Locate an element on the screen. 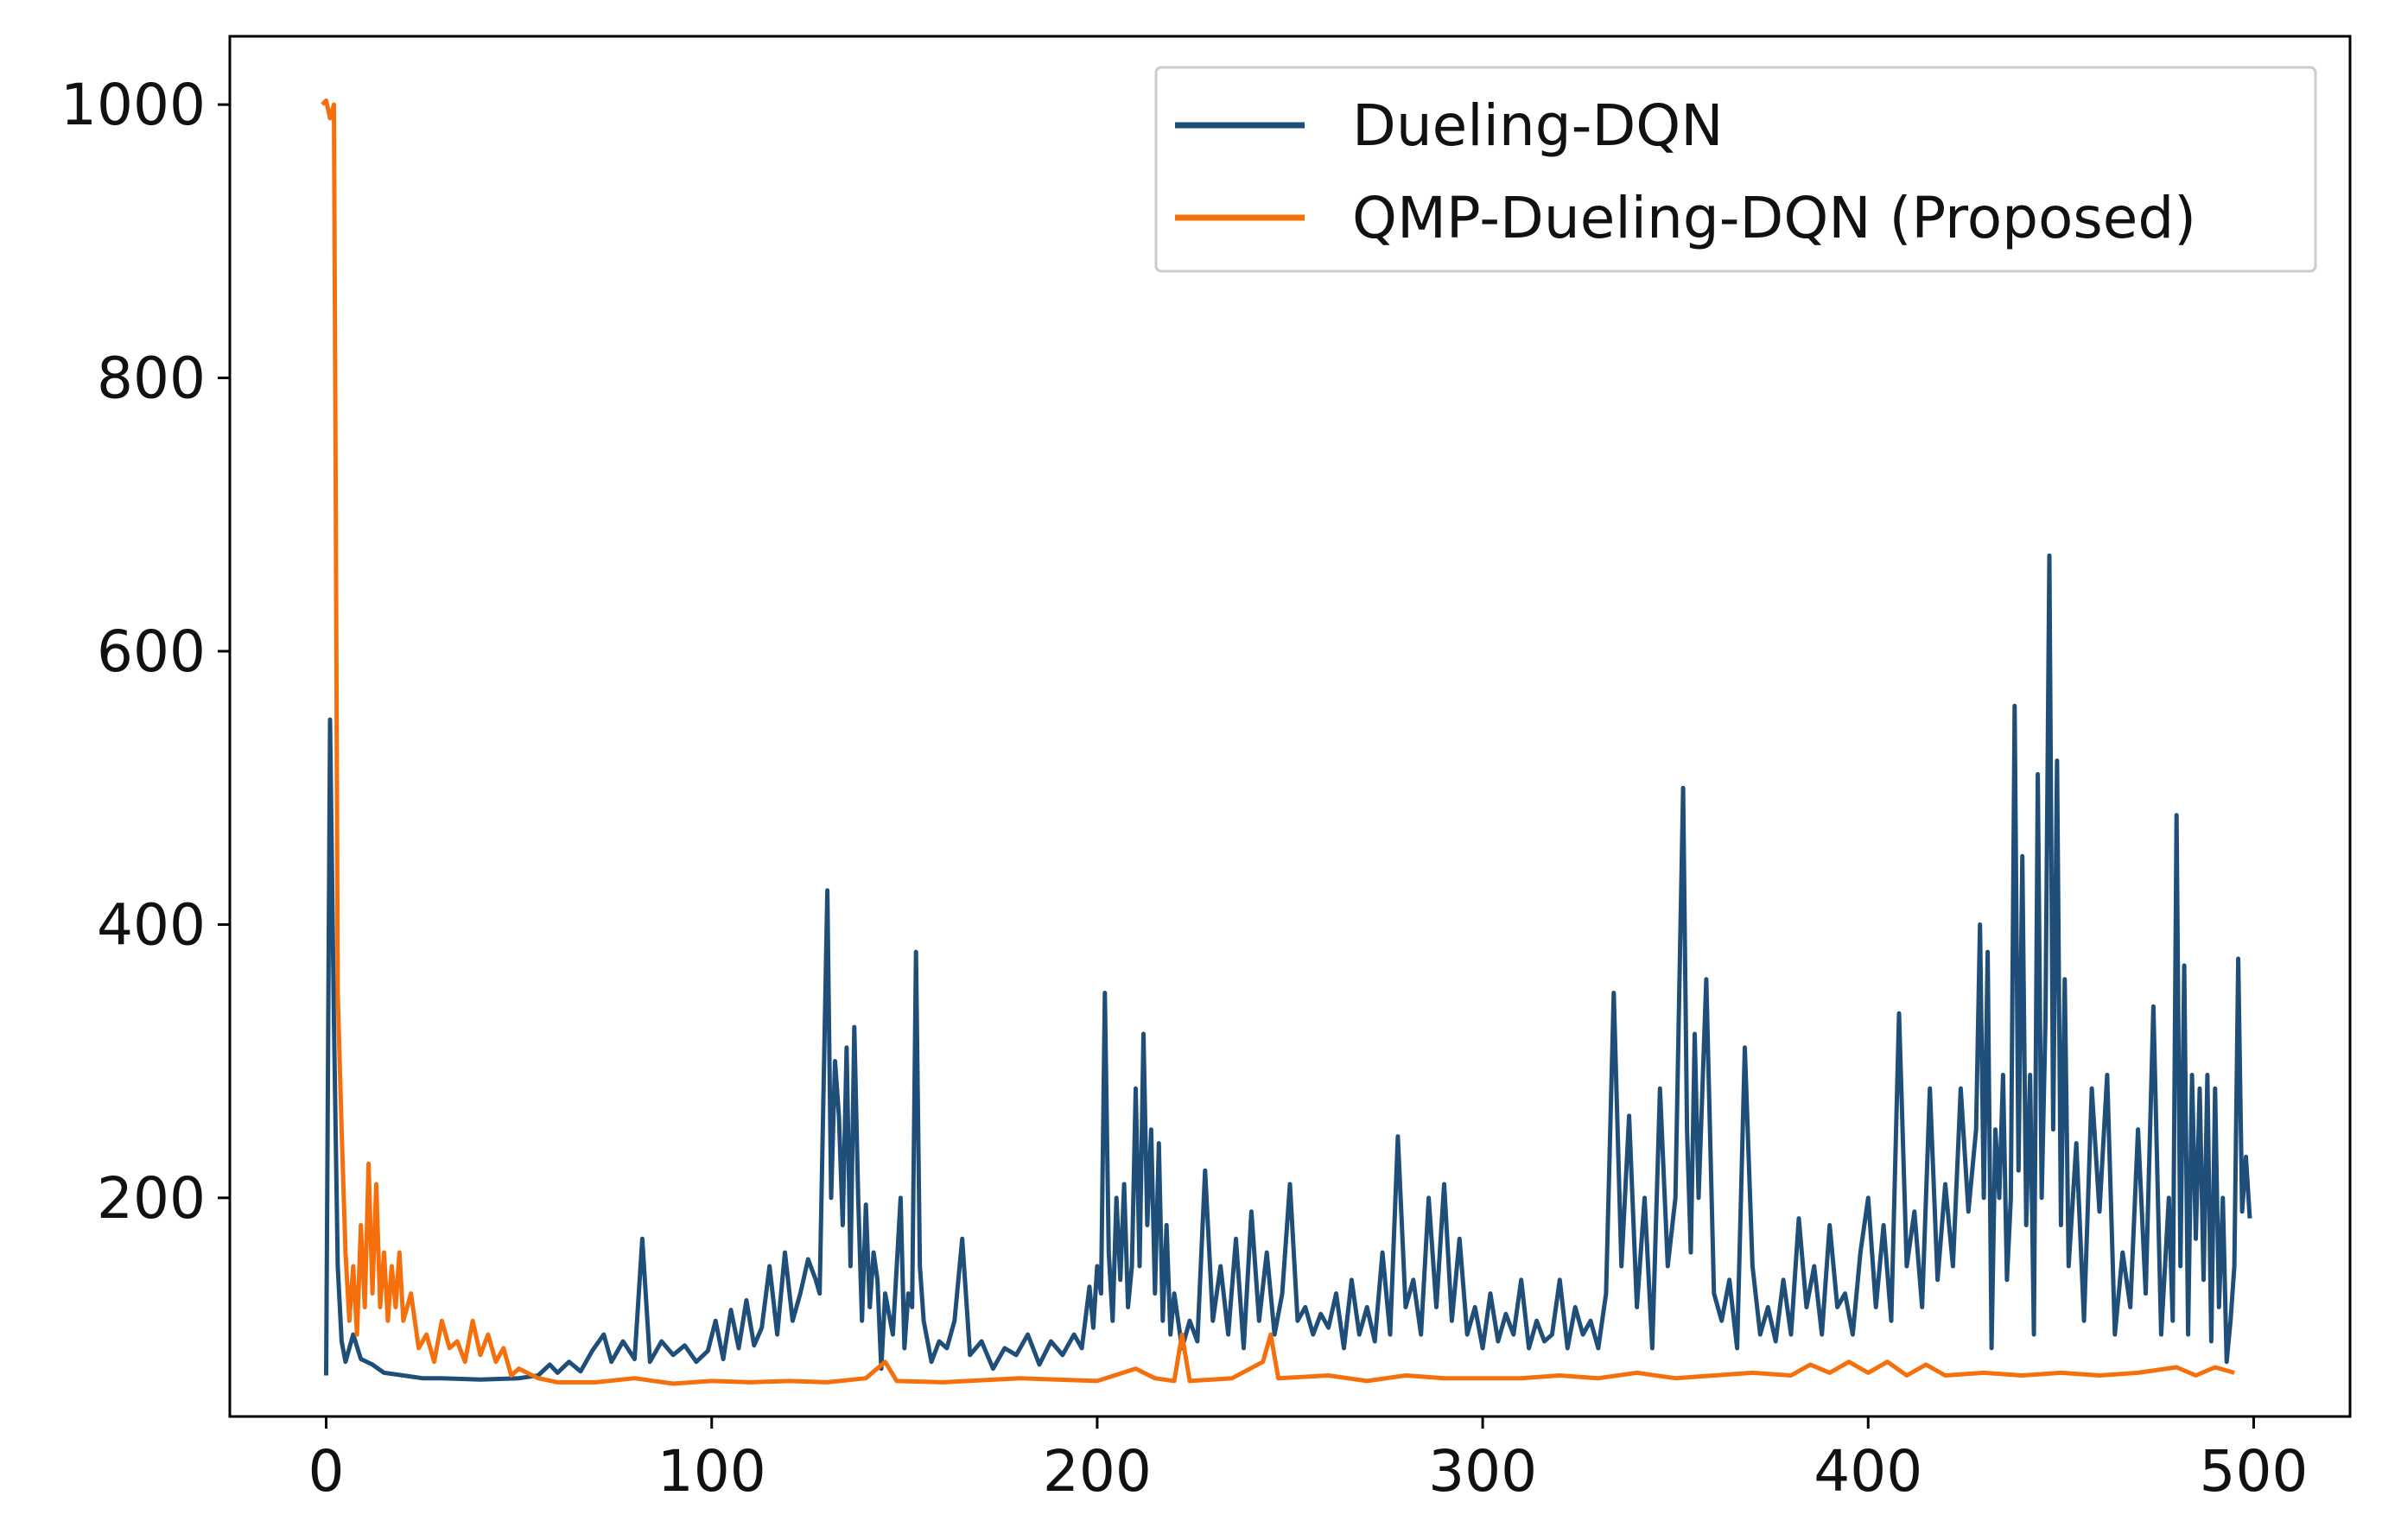  legend-label-qmp-dueling-dqn: QMP-Dueling-DQN (Proposed) is located at coordinates (1774, 218).